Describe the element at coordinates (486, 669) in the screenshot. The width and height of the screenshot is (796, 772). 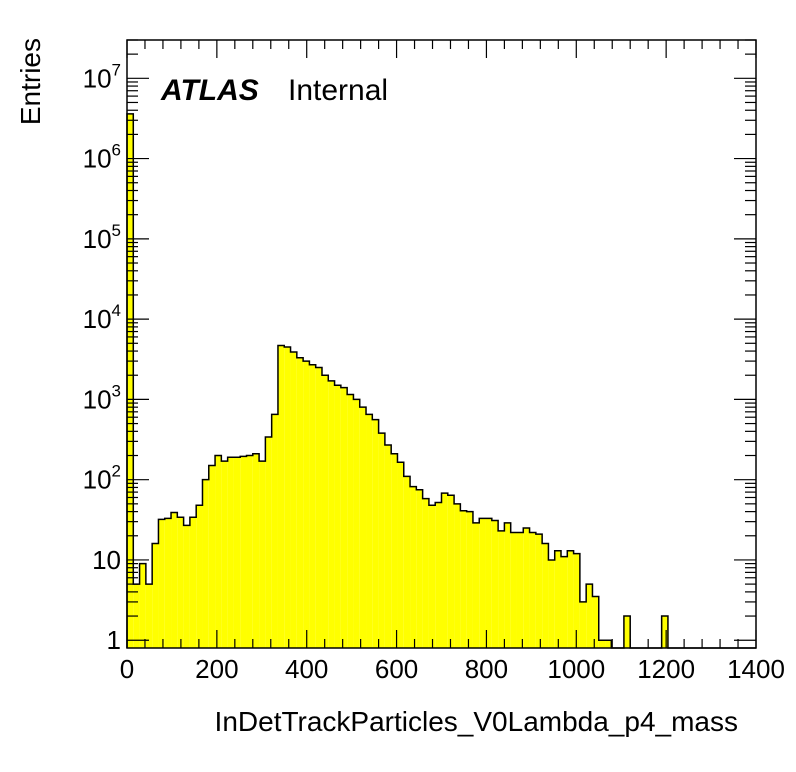
I see `x-tick-label: 800` at that location.